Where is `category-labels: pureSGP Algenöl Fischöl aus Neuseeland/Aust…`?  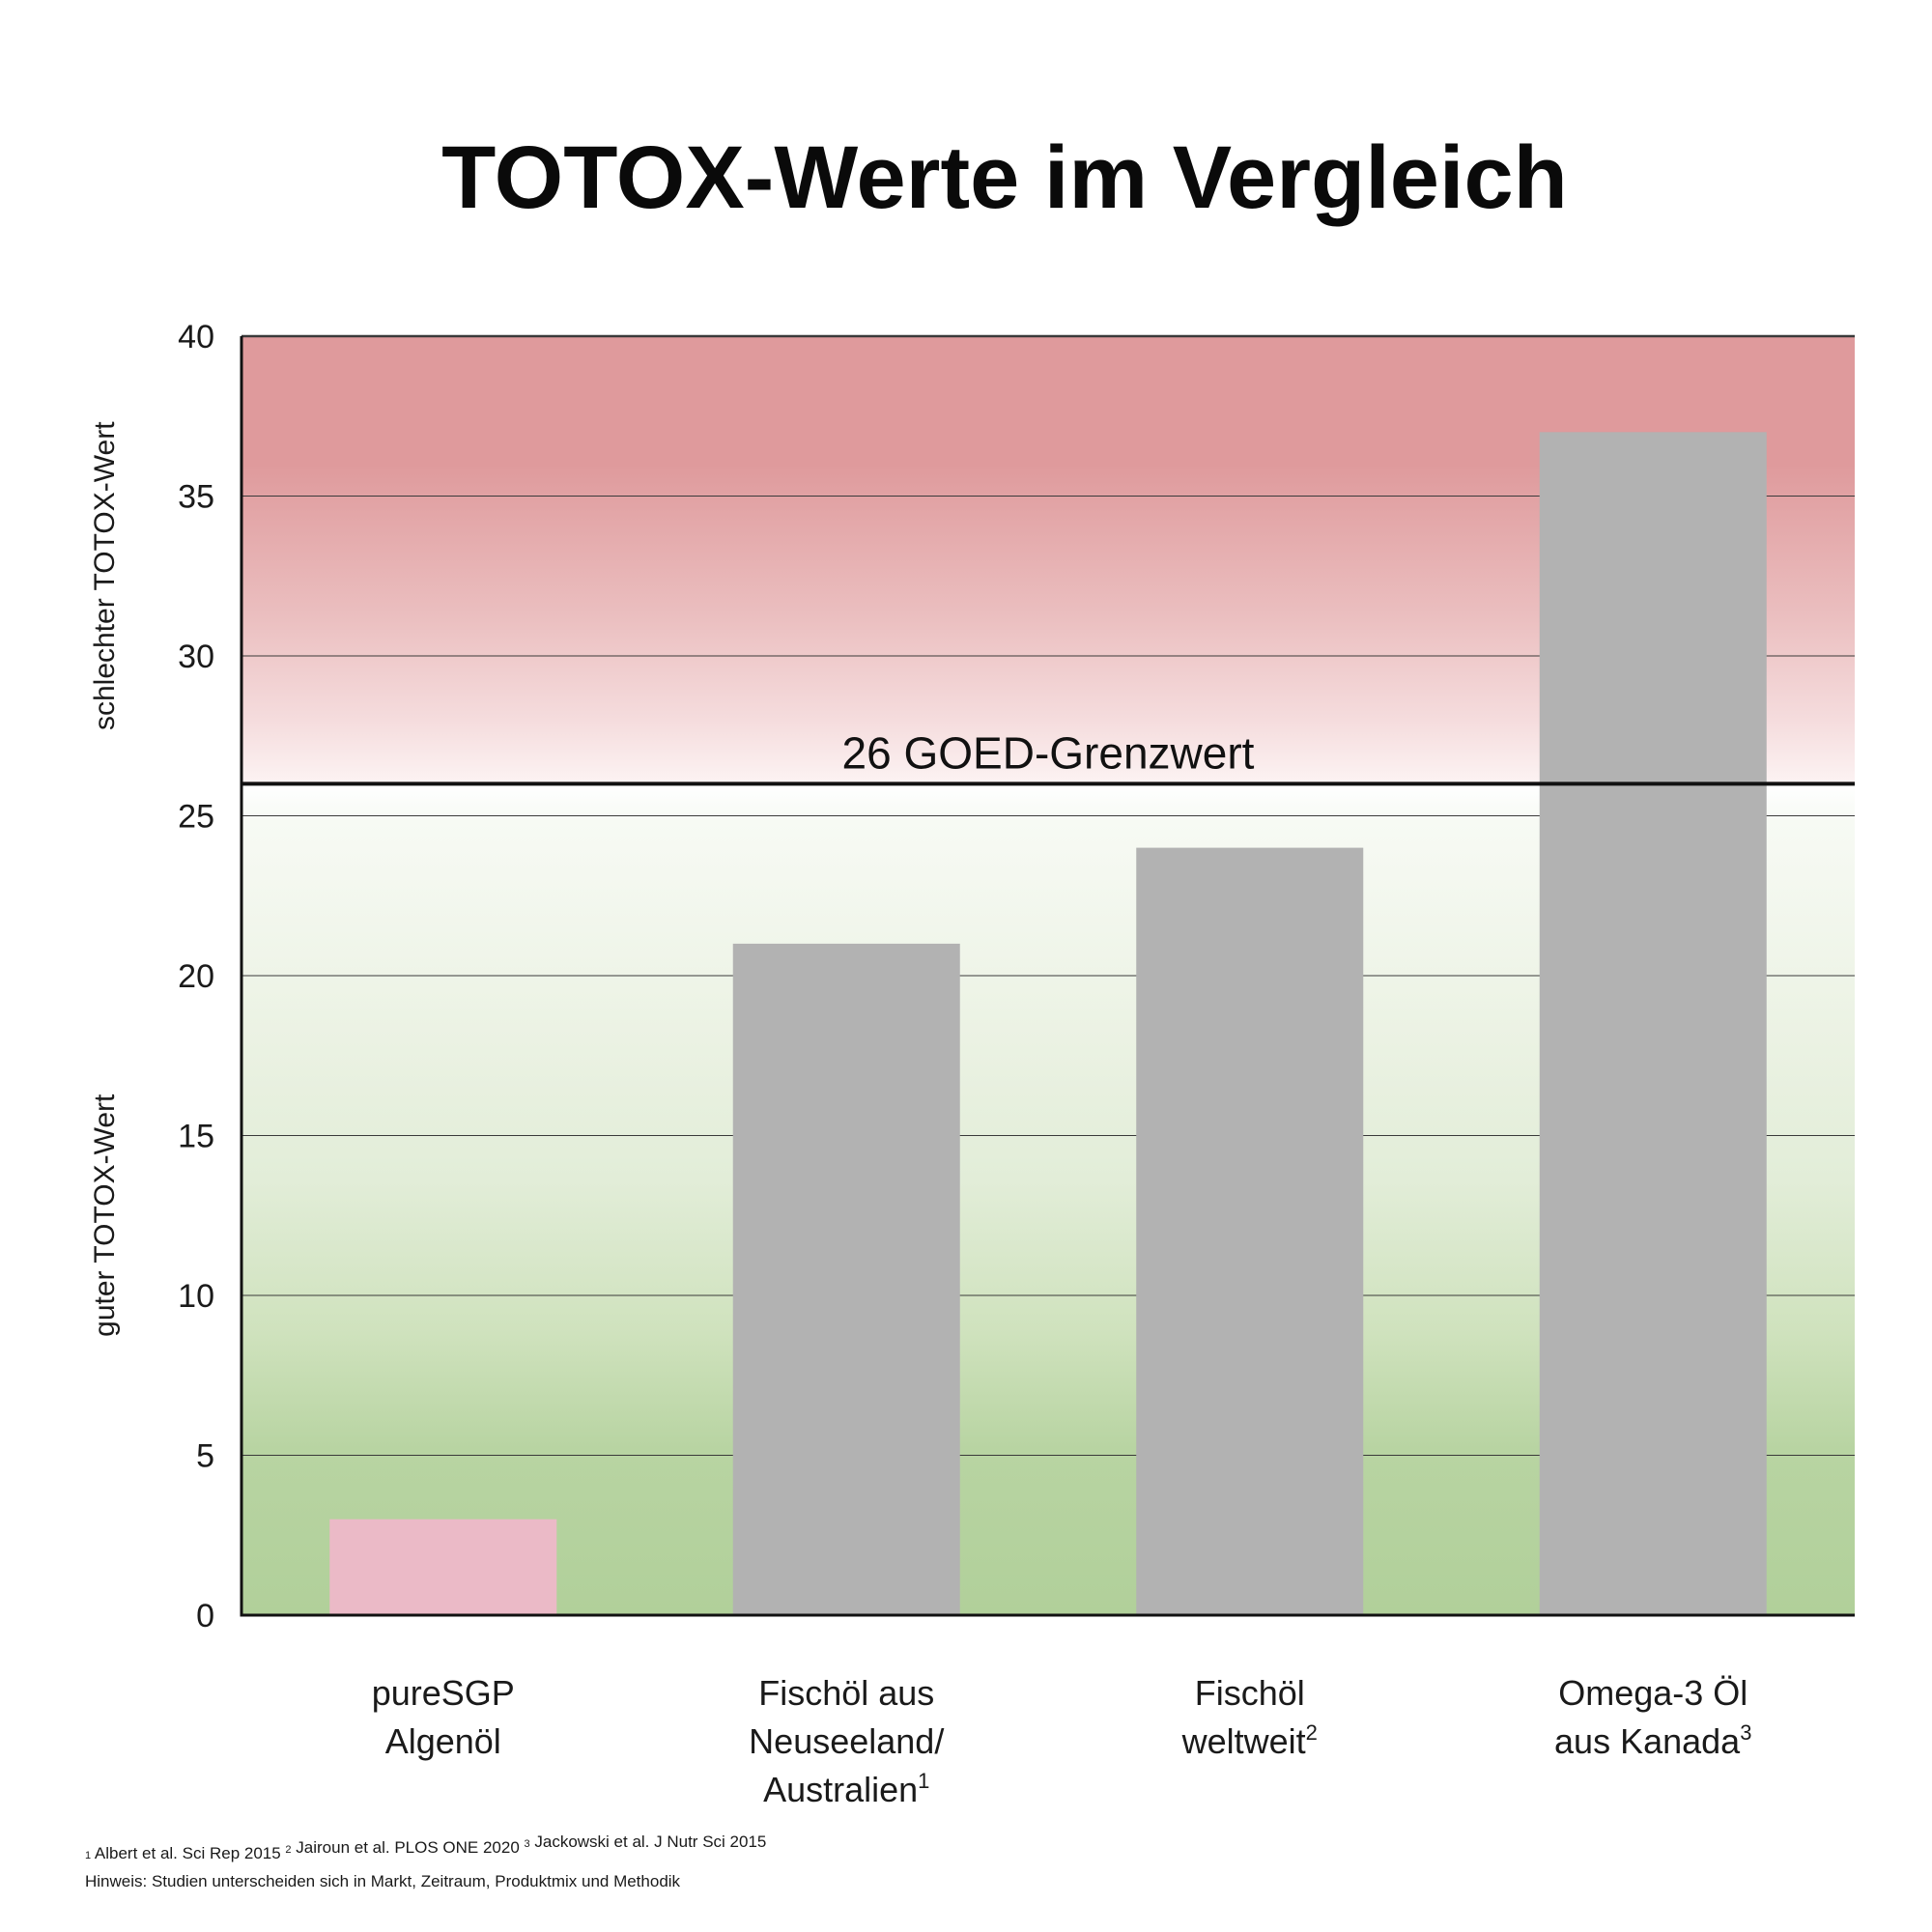 category-labels: pureSGP Algenöl Fischöl aus Neuseeland/Aust… is located at coordinates (1062, 1741).